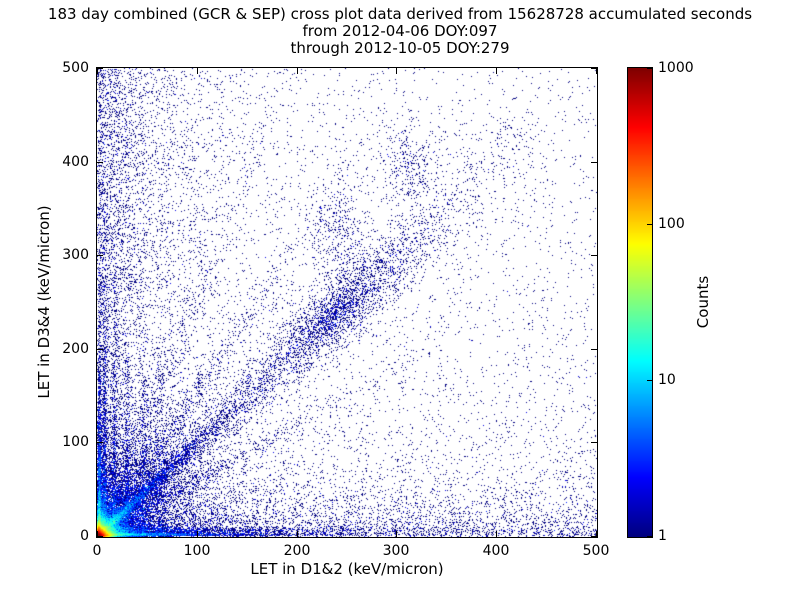 Image resolution: width=800 pixels, height=600 pixels. I want to click on y-tick-label: 0, so click(84, 536).